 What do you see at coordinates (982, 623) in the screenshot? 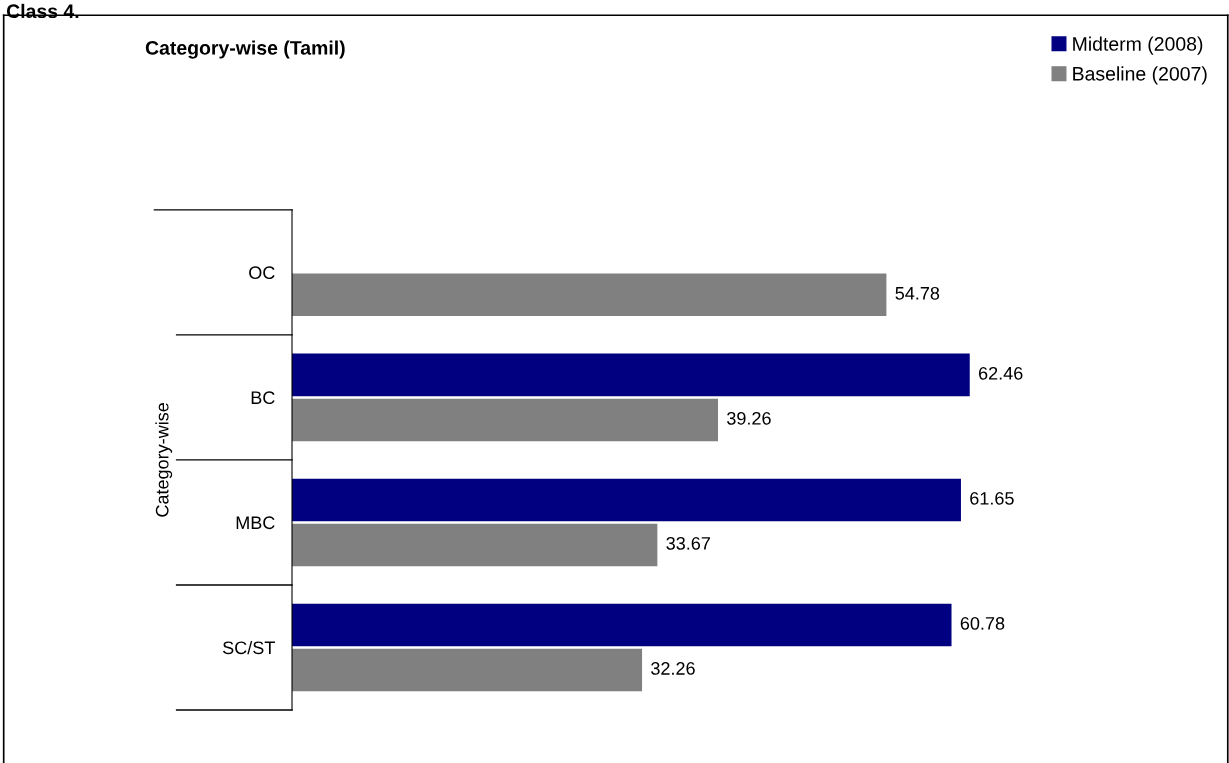
I see `data-label: 60.78` at bounding box center [982, 623].